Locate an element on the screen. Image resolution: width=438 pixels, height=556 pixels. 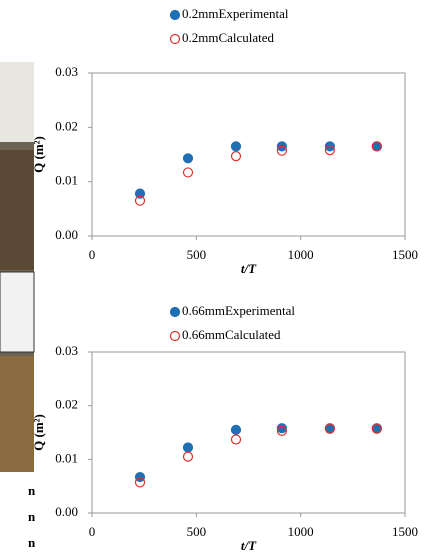
photo-strip-bottom is located at coordinates (17, 414).